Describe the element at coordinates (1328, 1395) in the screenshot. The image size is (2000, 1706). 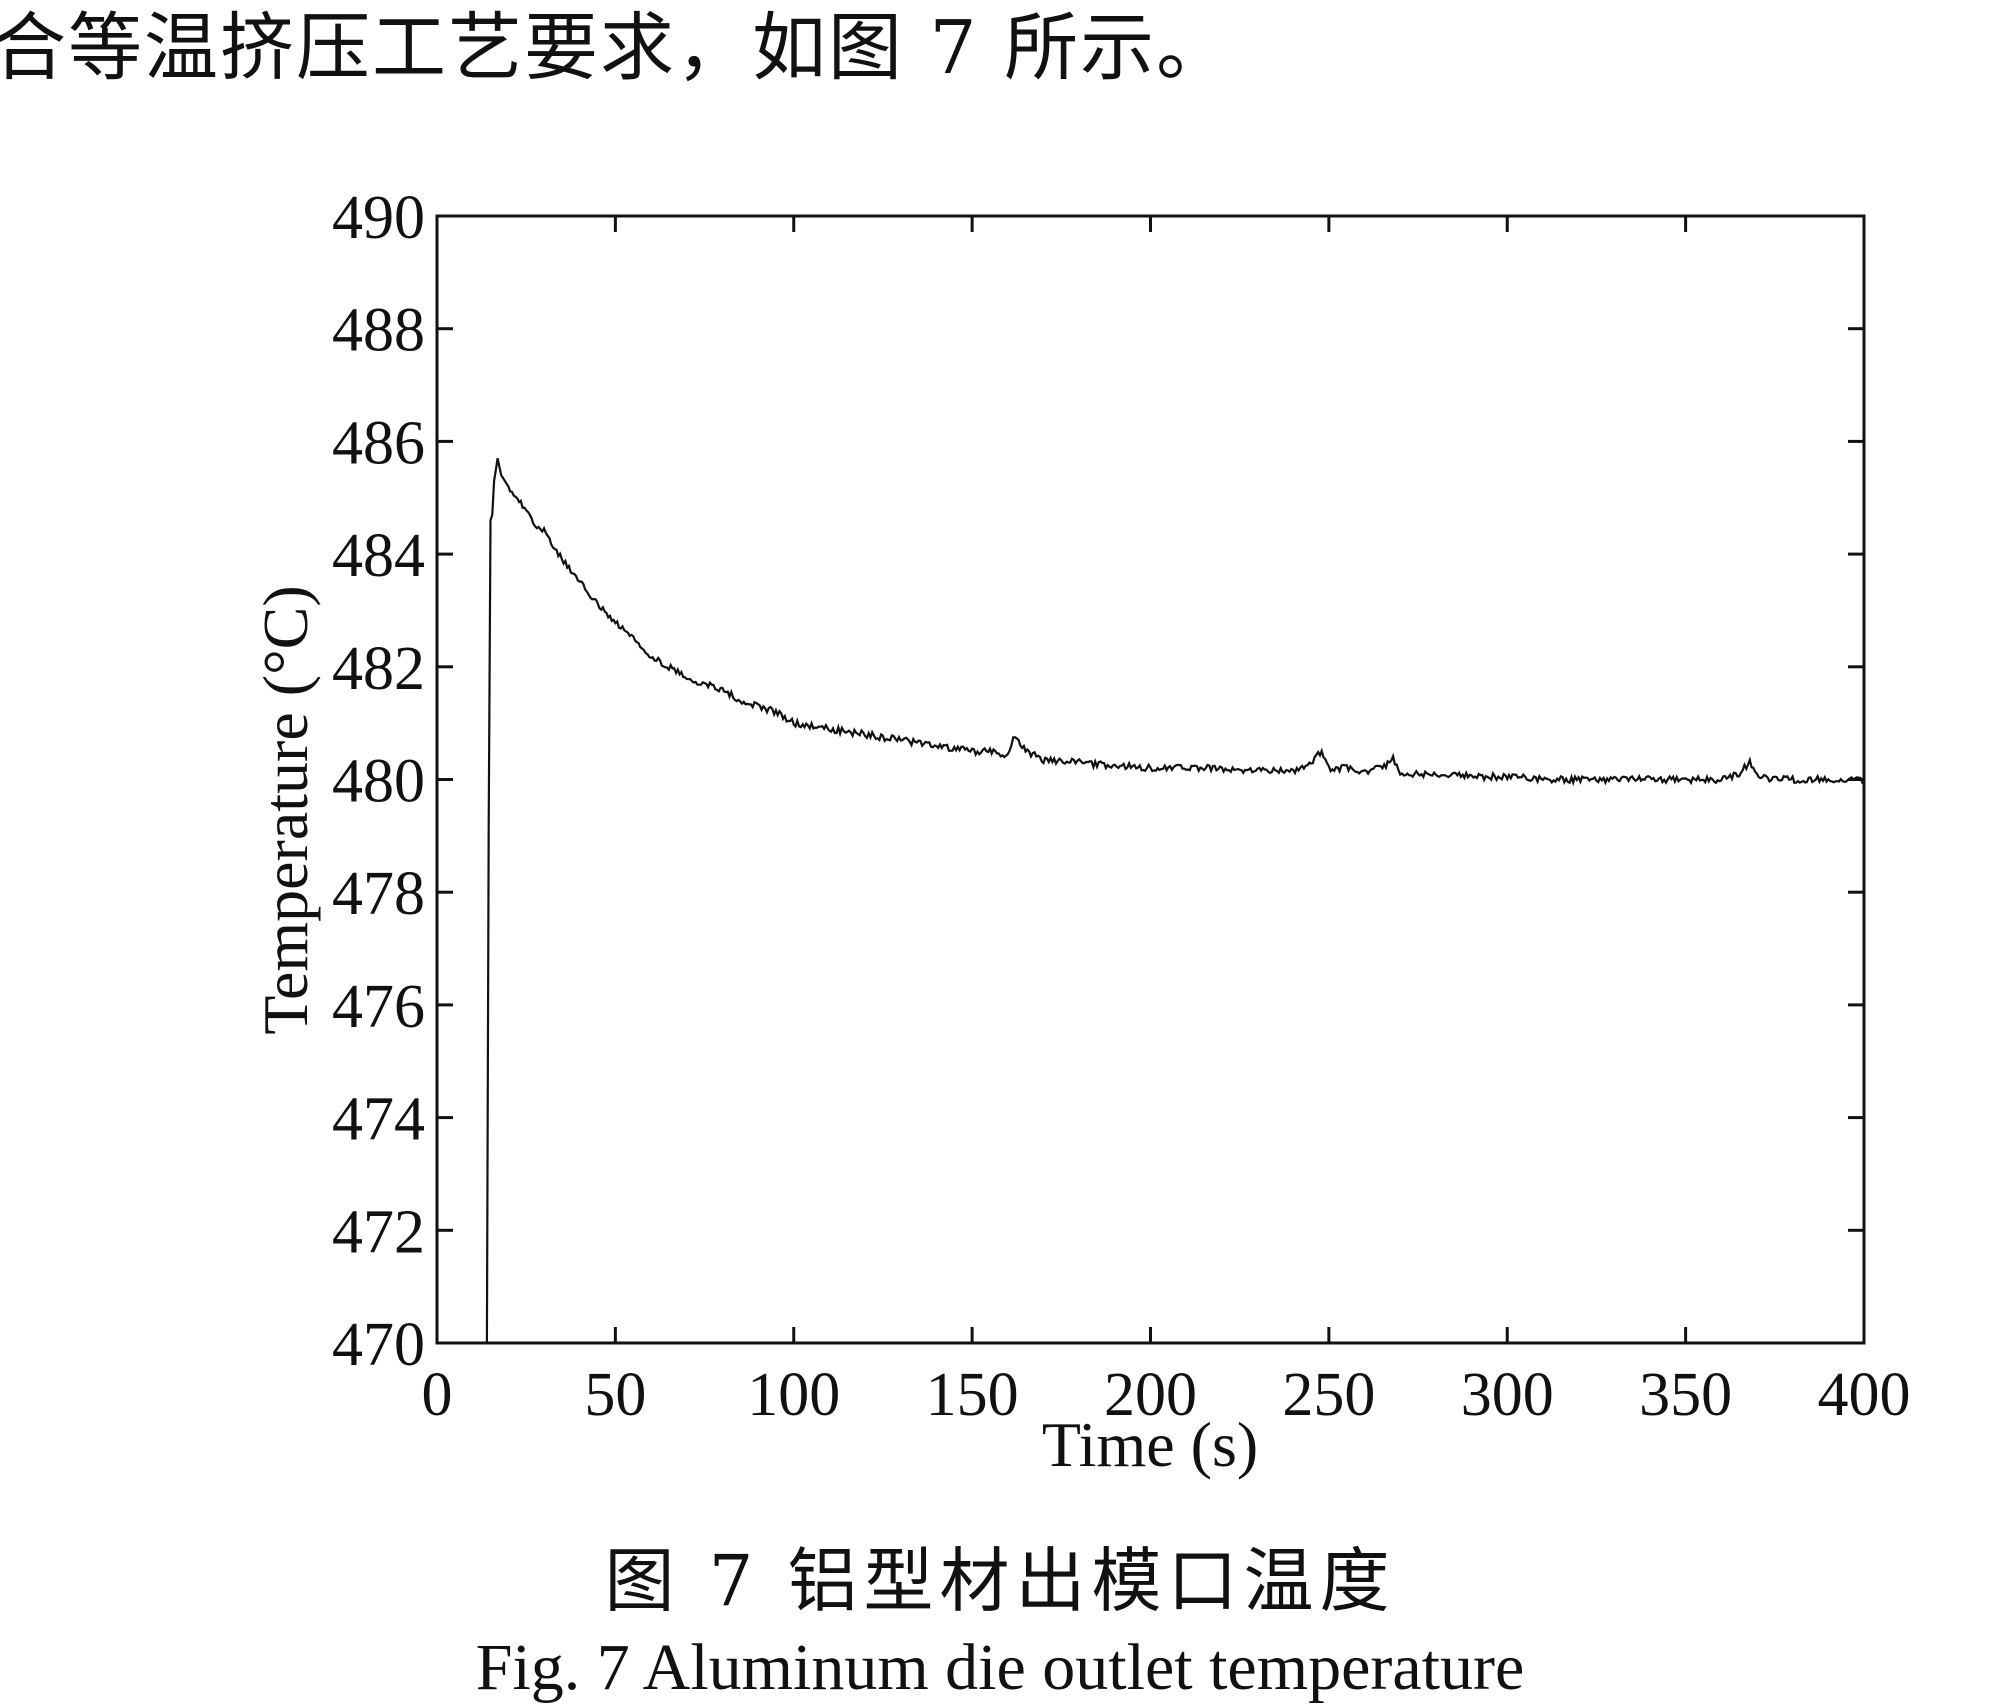
I see `x-tick-label: 250` at that location.